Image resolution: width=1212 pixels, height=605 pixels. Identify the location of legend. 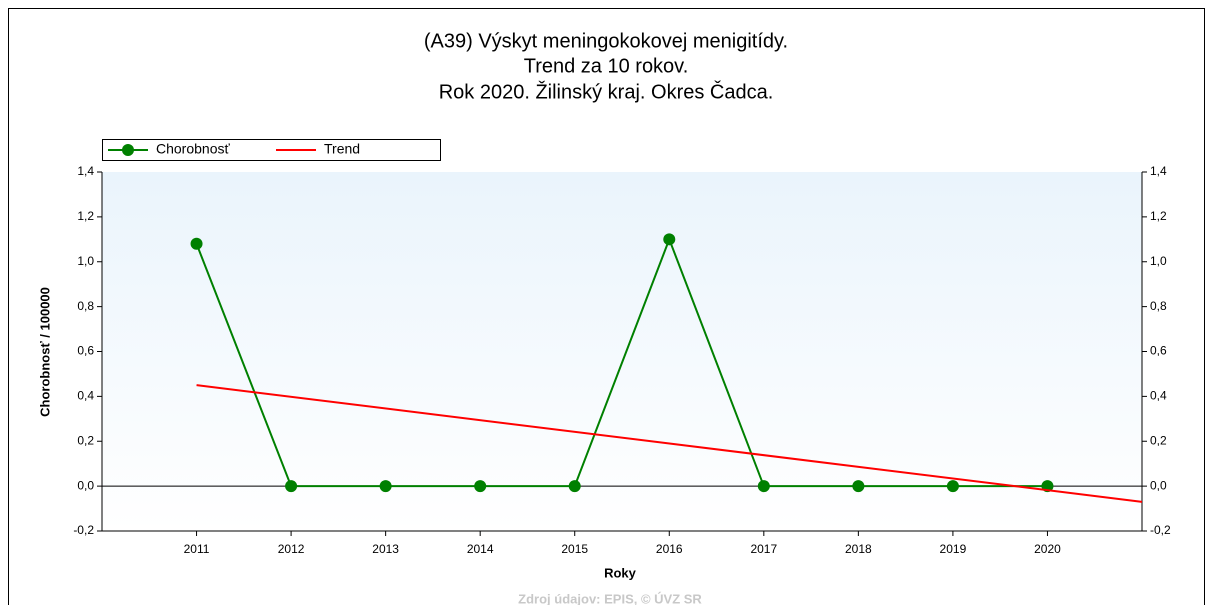
(271, 150).